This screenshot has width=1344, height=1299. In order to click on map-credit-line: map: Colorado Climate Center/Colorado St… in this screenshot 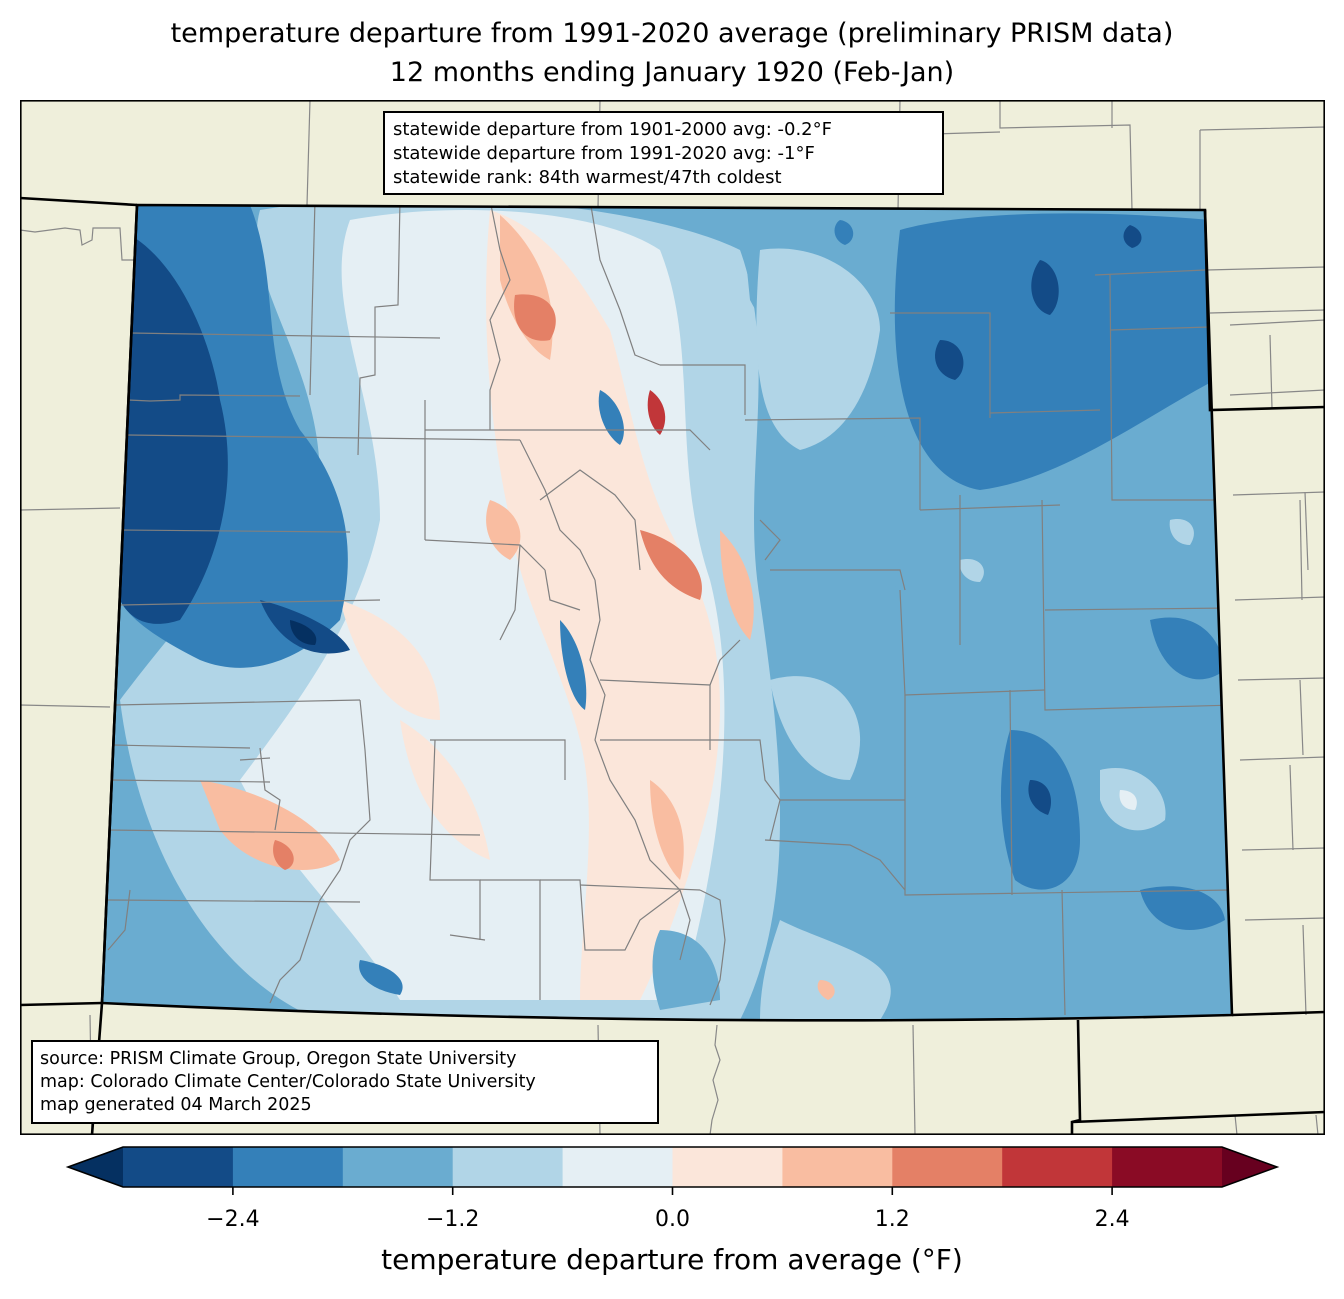, I will do `click(288, 1082)`.